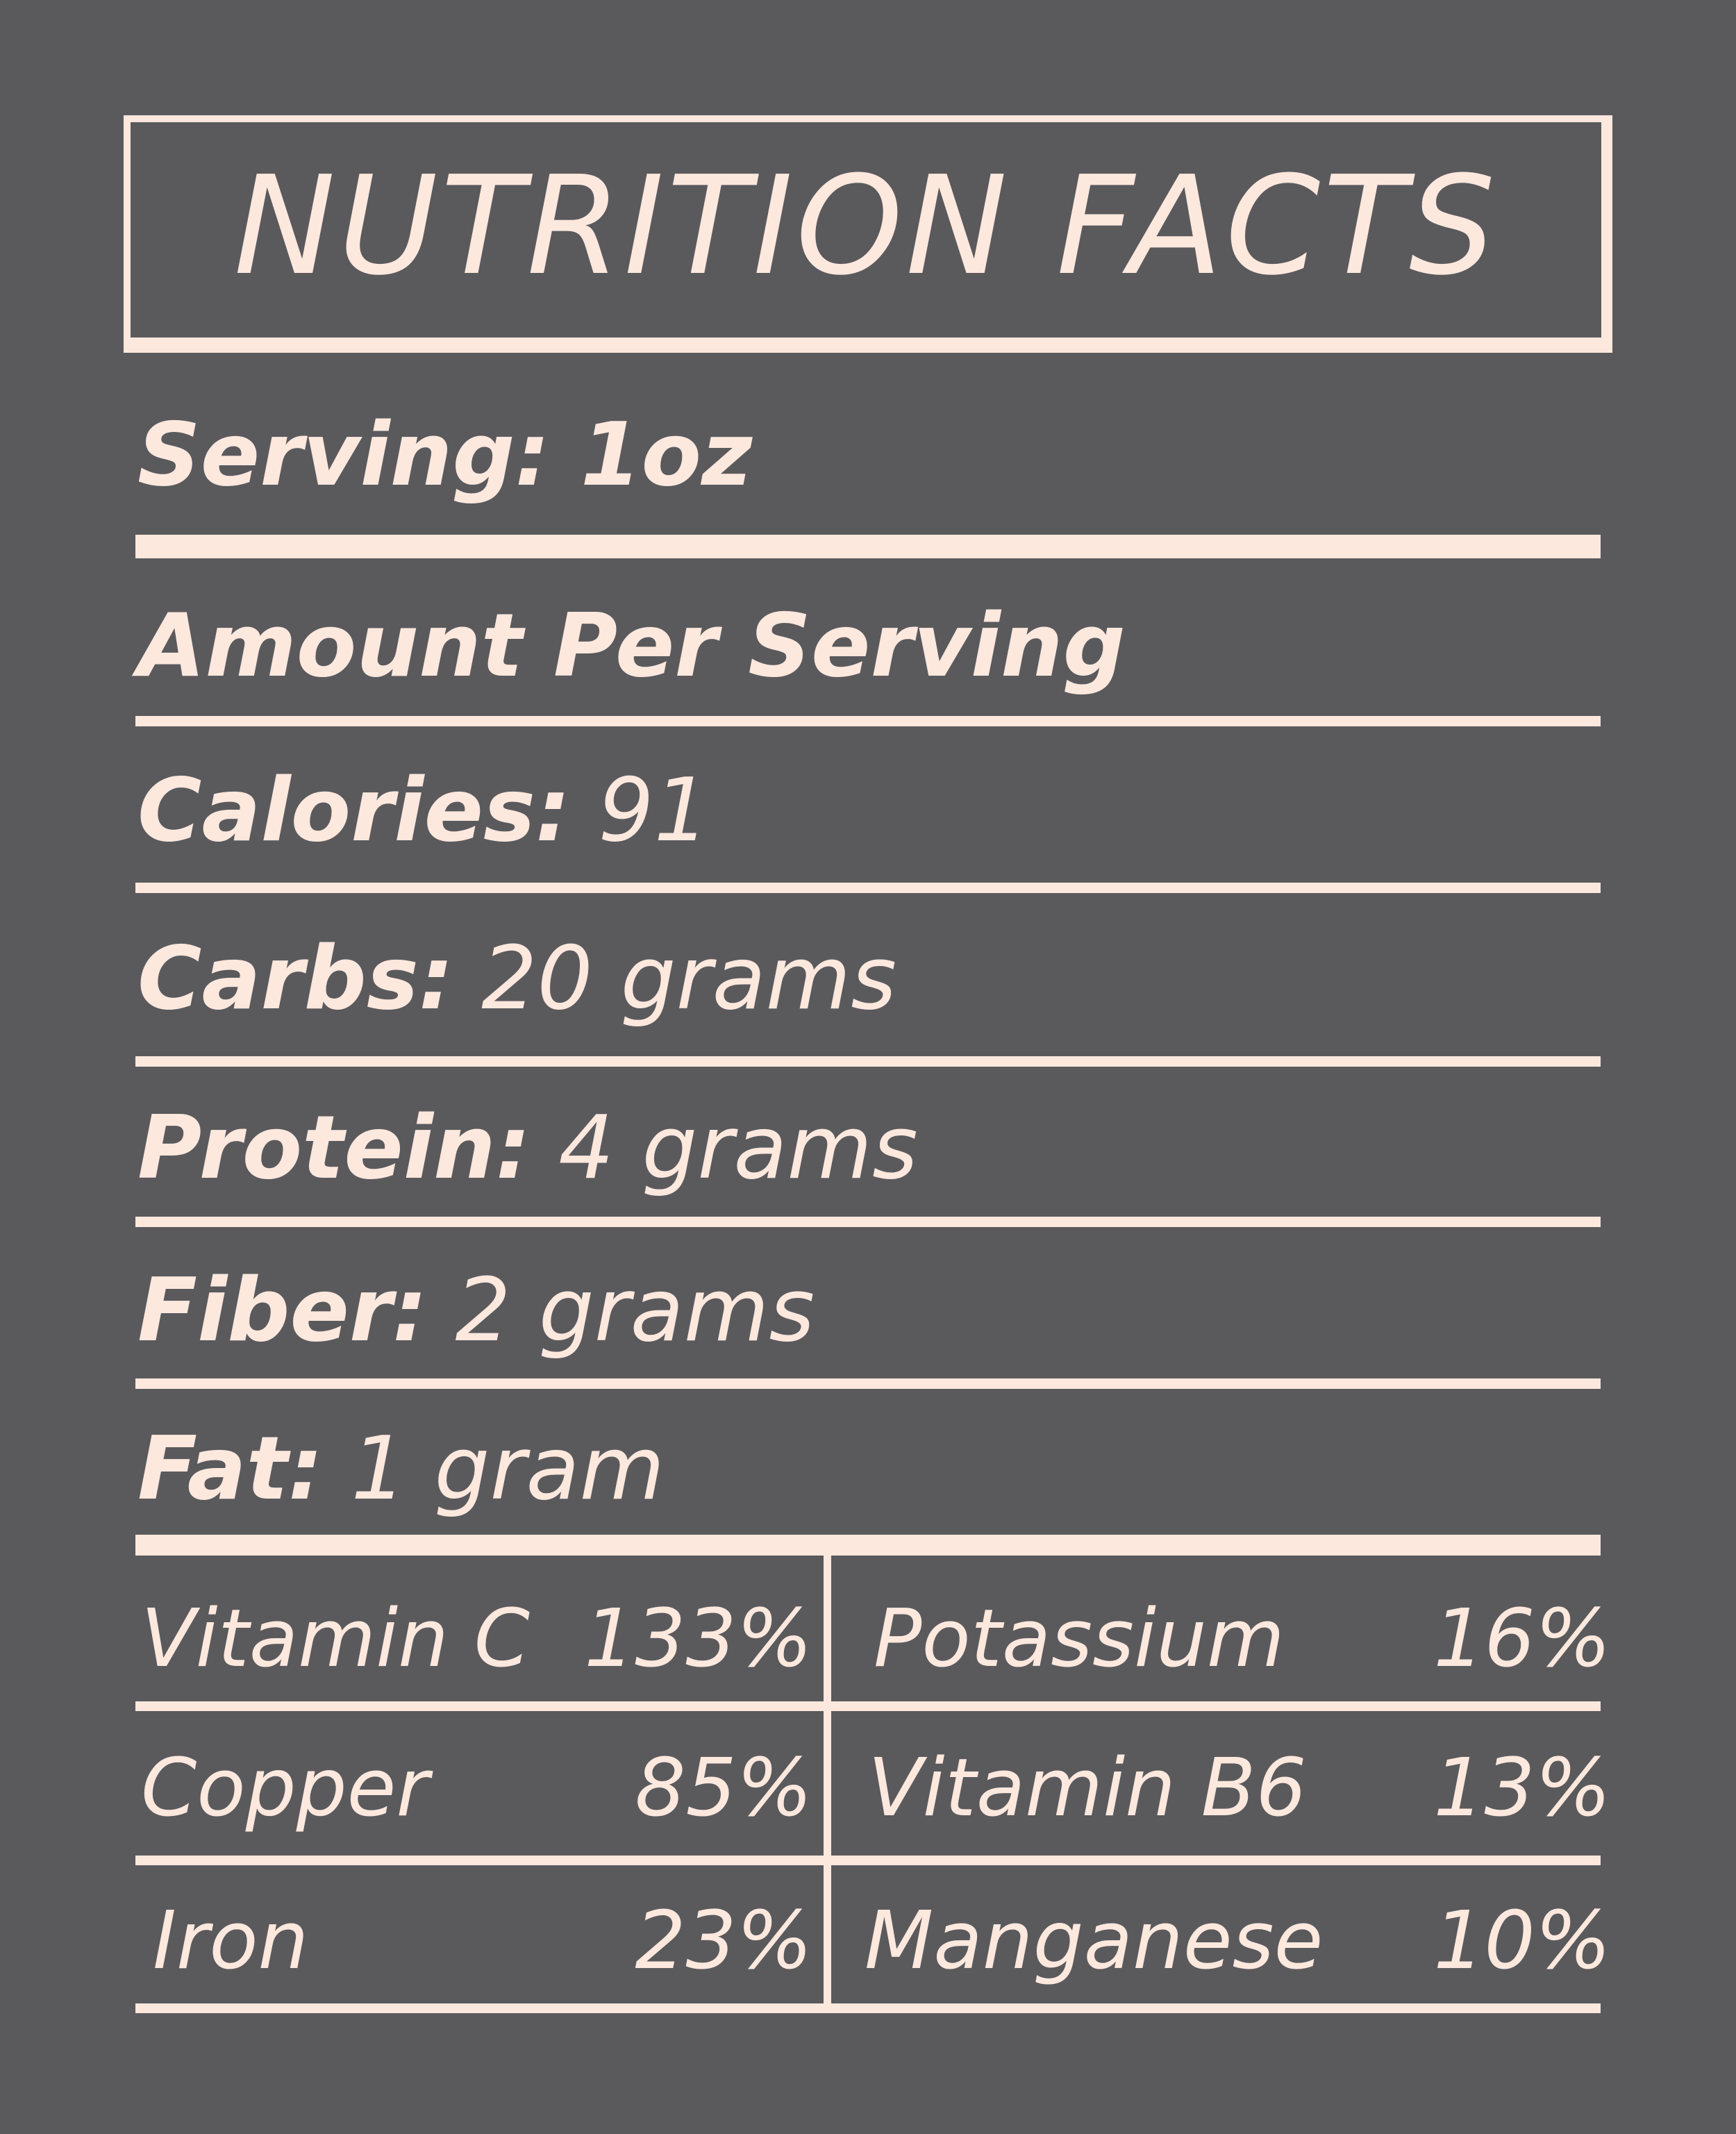 The height and width of the screenshot is (2134, 1736). I want to click on mineral-value: 16%, so click(1522, 1638).